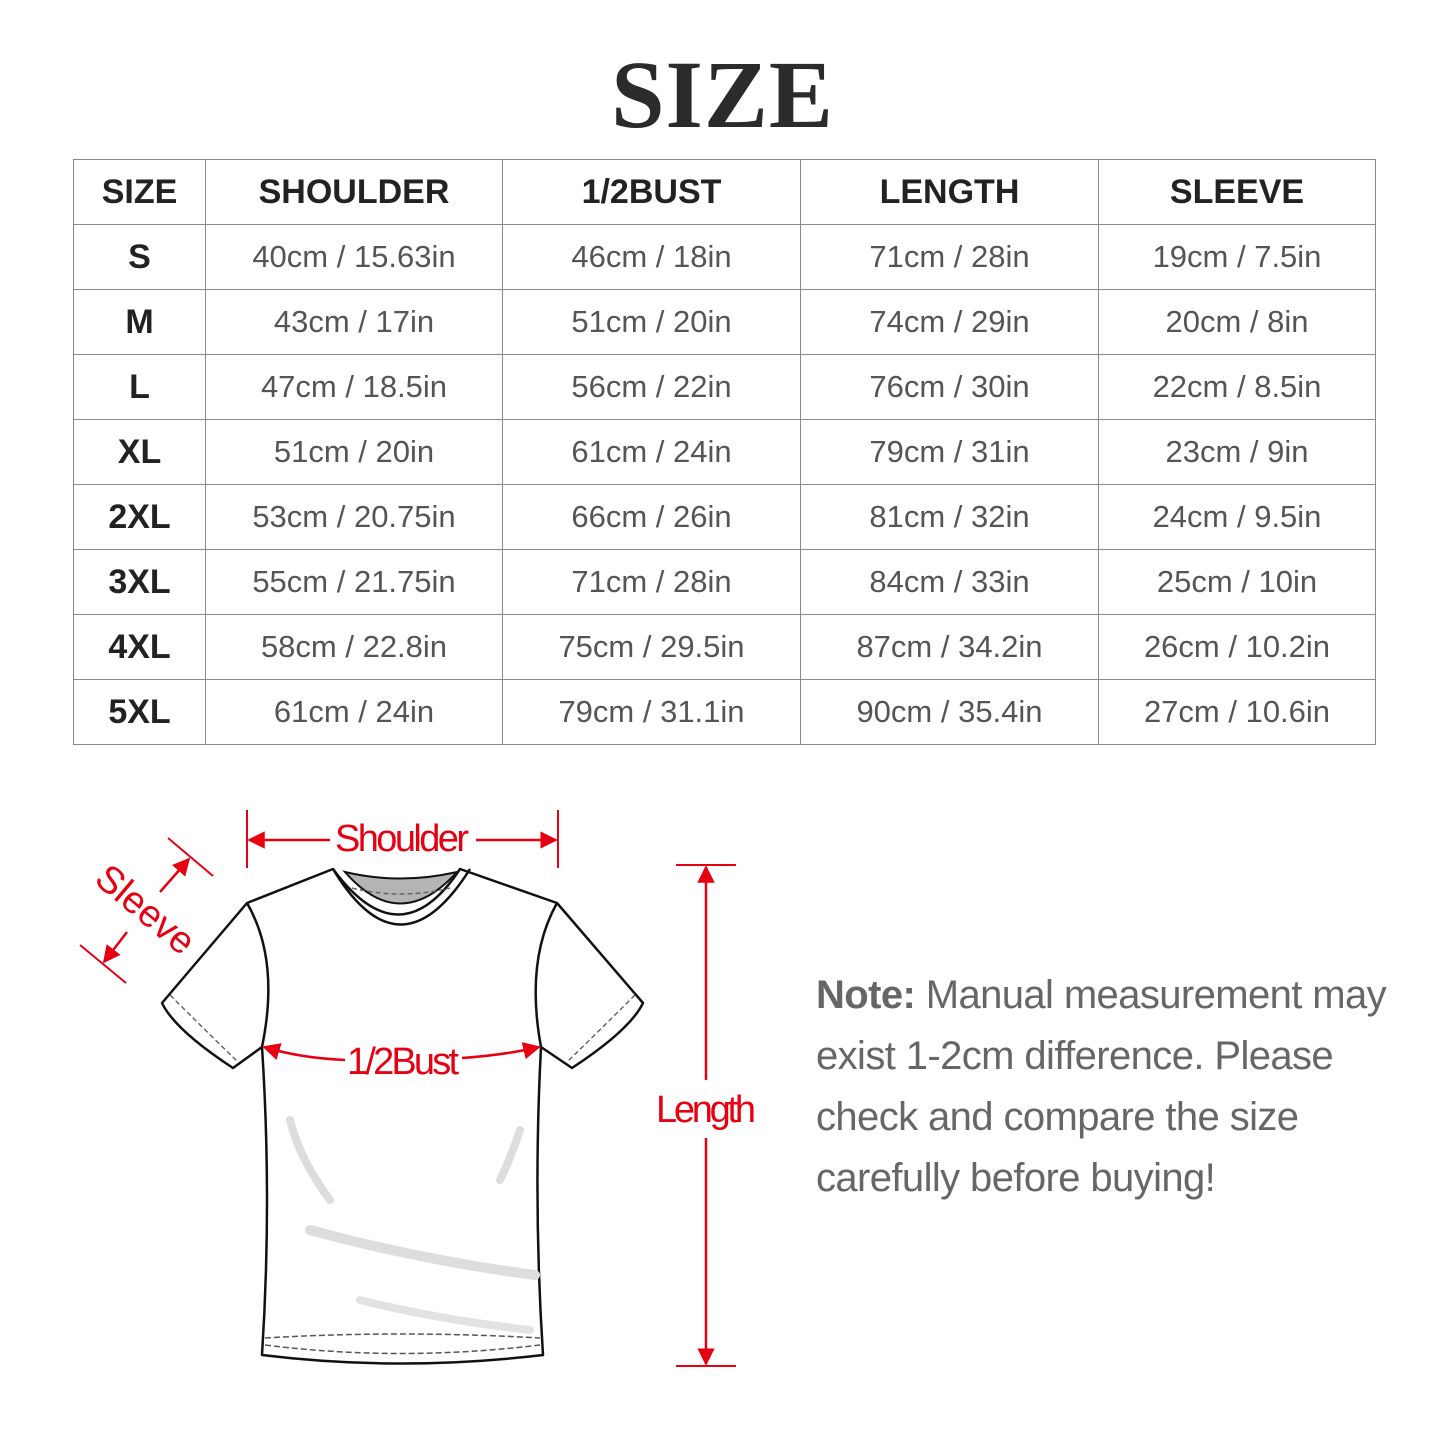 This screenshot has height=1445, width=1445. Describe the element at coordinates (651, 582) in the screenshot. I see `measurement-cell: 71cm / 28in` at that location.